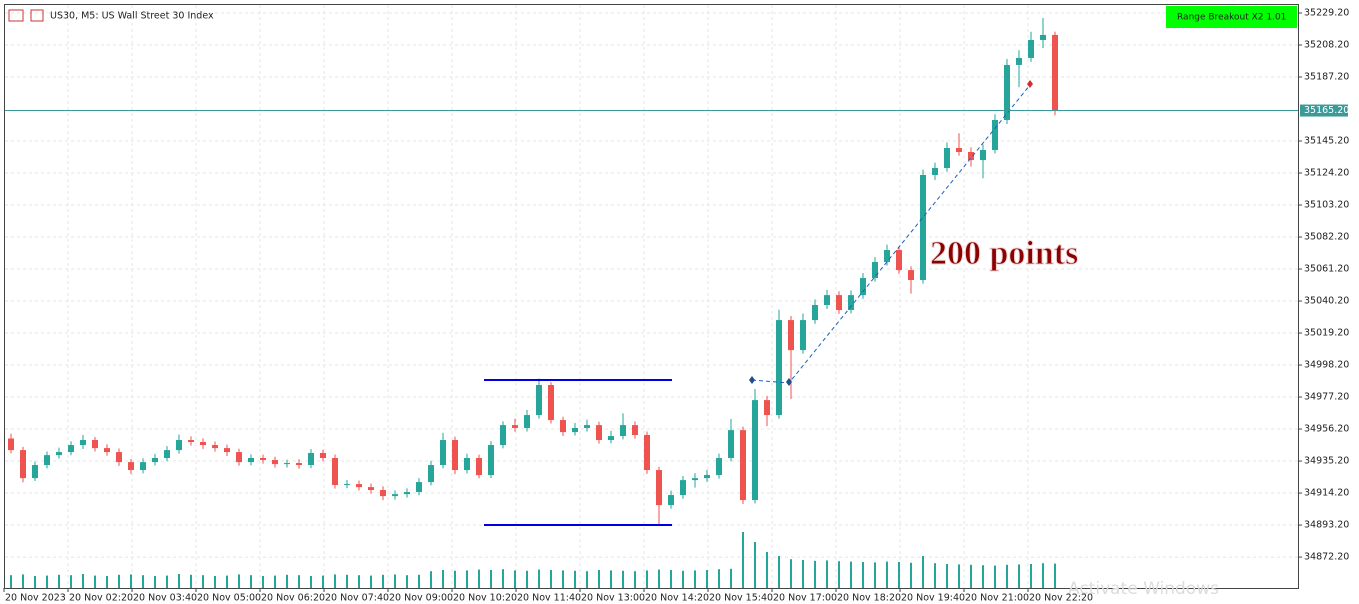 Image resolution: width=1359 pixels, height=604 pixels. Describe the element at coordinates (35, 598) in the screenshot. I see `x-tick-label: 20 Nov 2023` at that location.